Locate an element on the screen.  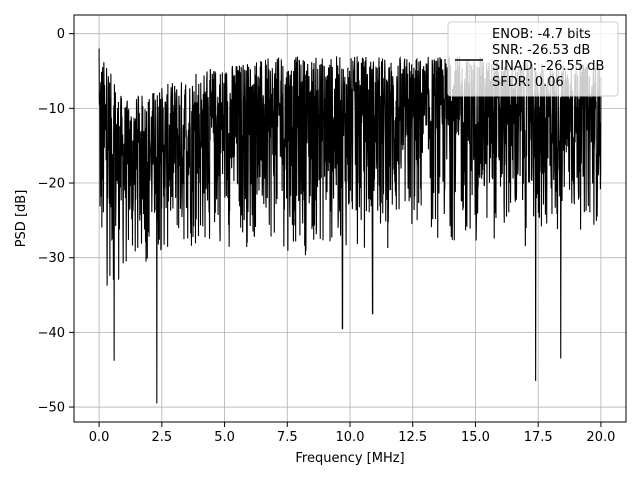
legend-box is located at coordinates (533, 59).